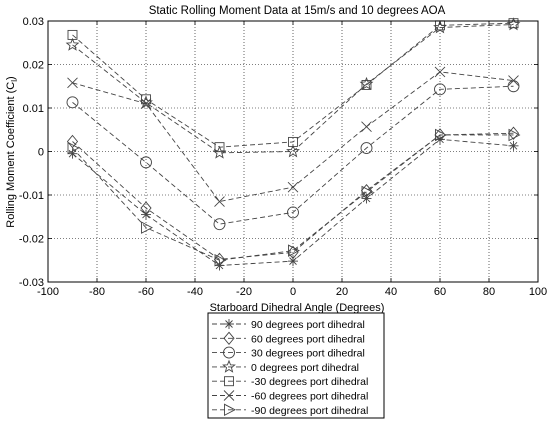 The height and width of the screenshot is (422, 550). Describe the element at coordinates (308, 354) in the screenshot. I see `legend-label: 30 degrees port dihedral` at that location.